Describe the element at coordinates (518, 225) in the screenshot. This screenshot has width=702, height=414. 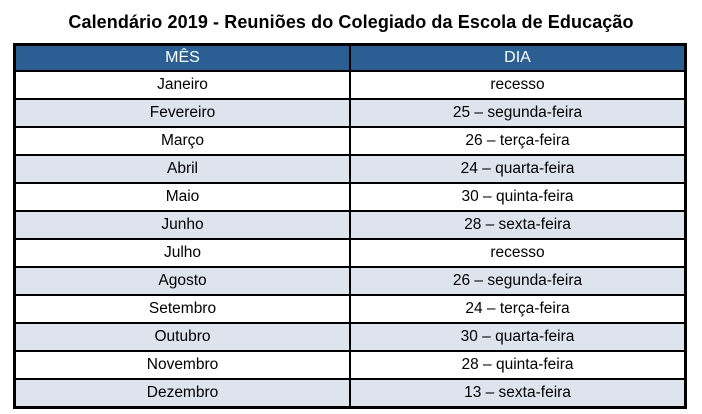
I see `day-cell: 28 – sexta-feira` at that location.